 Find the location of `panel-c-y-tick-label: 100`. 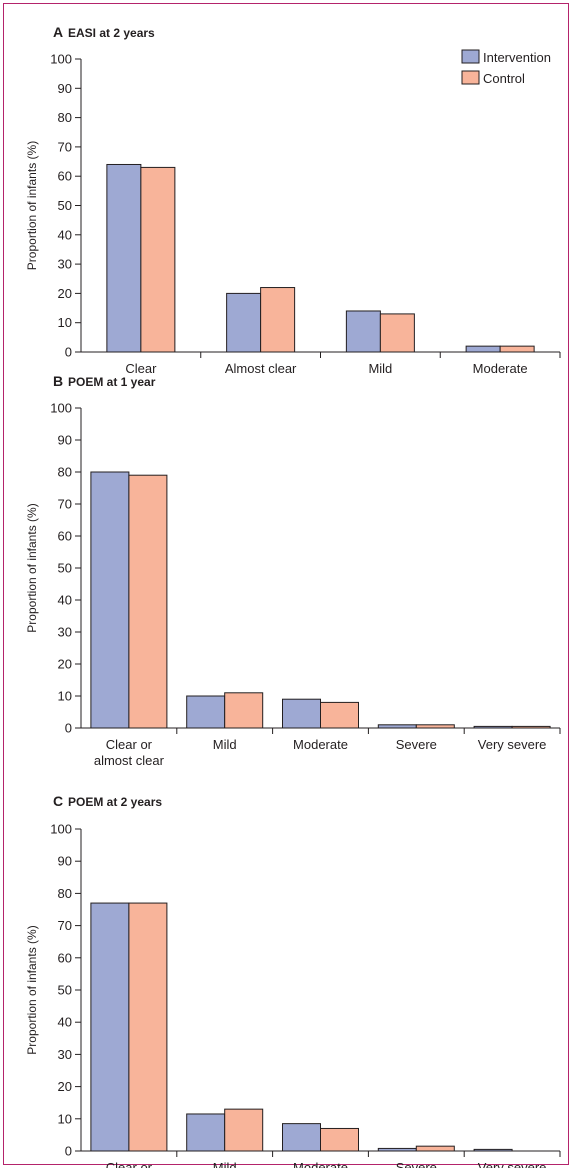

panel-c-y-tick-label: 100 is located at coordinates (61, 829).